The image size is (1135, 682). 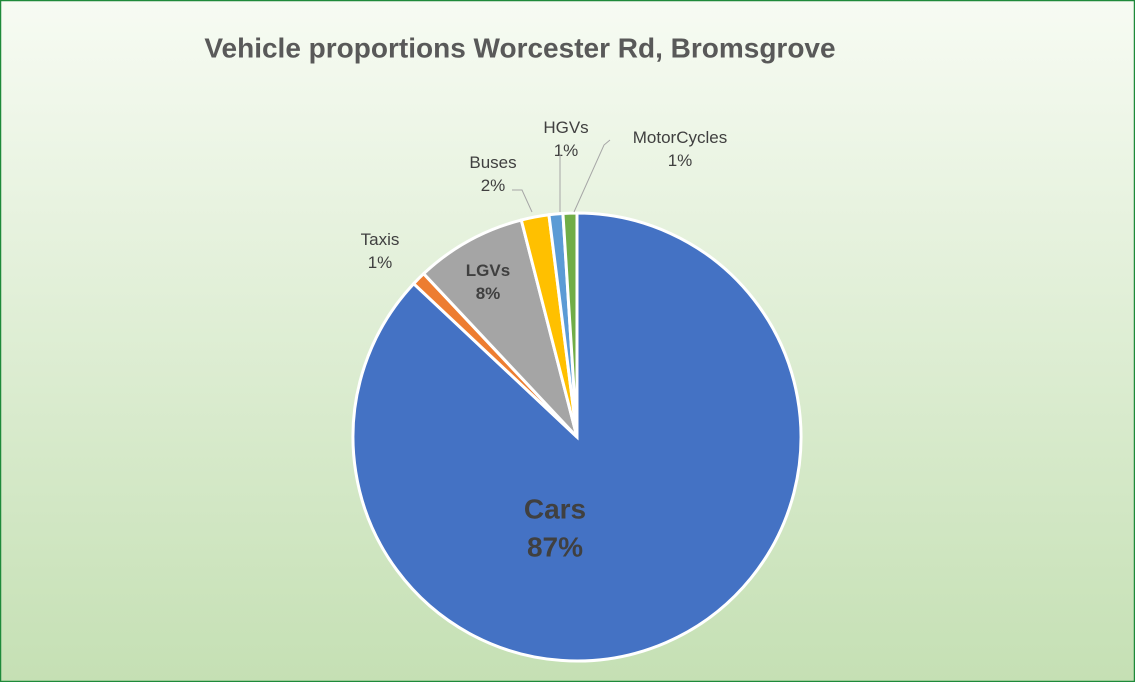 What do you see at coordinates (488, 282) in the screenshot?
I see `data-label: LGVs 8%` at bounding box center [488, 282].